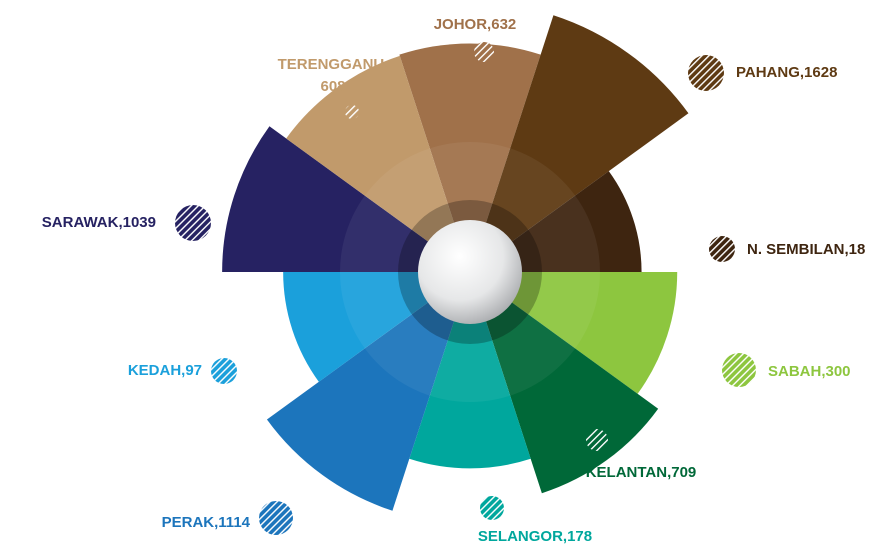 Image resolution: width=893 pixels, height=545 pixels. I want to click on label: SABAH,300, so click(809, 371).